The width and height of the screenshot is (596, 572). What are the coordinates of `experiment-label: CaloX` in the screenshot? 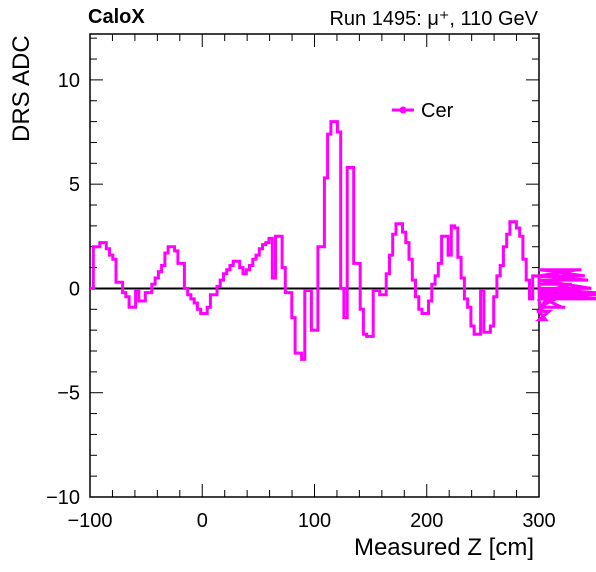 It's located at (116, 17).